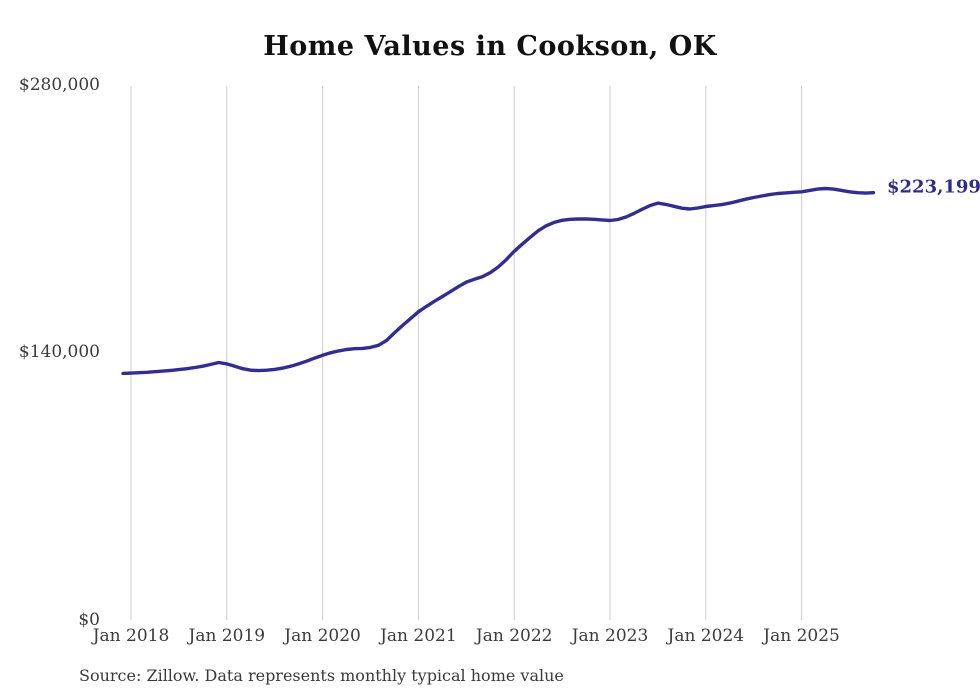 This screenshot has height=699, width=980. What do you see at coordinates (610, 636) in the screenshot?
I see `x-axis-tick-label: Jan 2023` at bounding box center [610, 636].